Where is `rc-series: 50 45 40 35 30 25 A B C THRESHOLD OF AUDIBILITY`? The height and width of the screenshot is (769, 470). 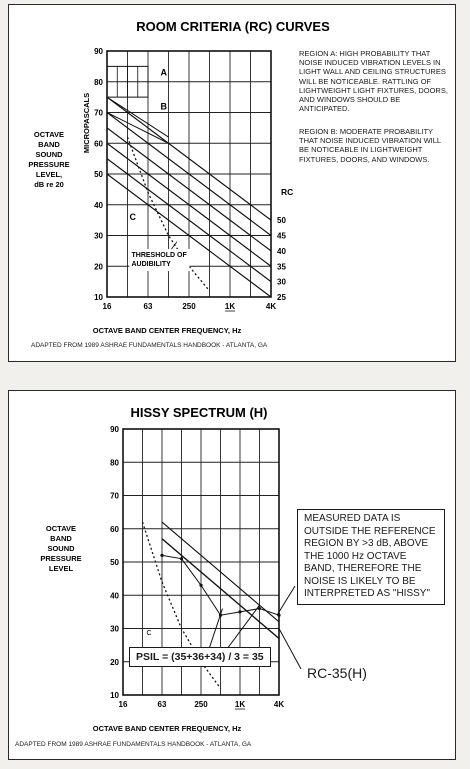 rc-series: 50 45 40 35 30 25 A B C THRESHOLD OF AUDIBILITY is located at coordinates (196, 183).